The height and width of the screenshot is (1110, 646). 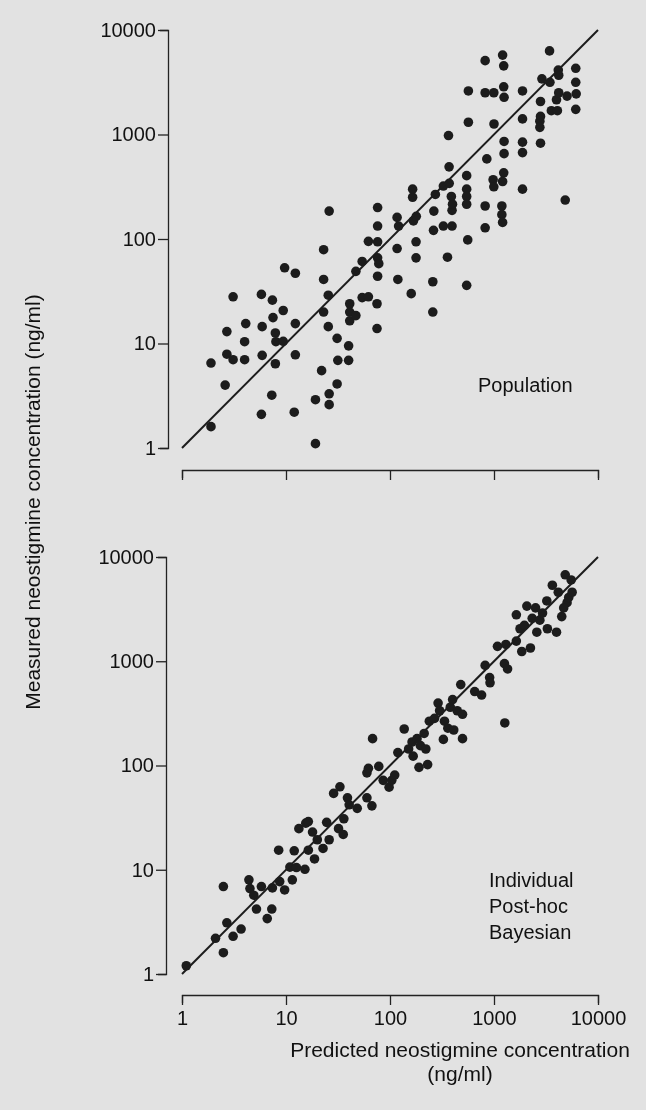 I want to click on x-tick-label: 100, so click(x=390, y=1018).